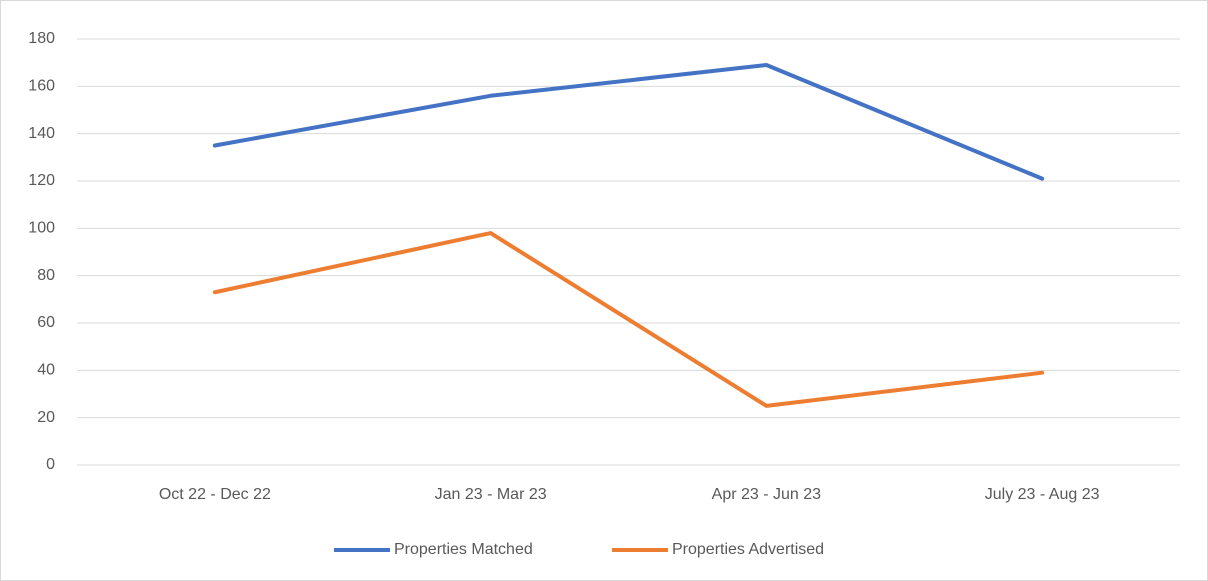 The height and width of the screenshot is (581, 1208). I want to click on y-tick-label: 120, so click(41, 180).